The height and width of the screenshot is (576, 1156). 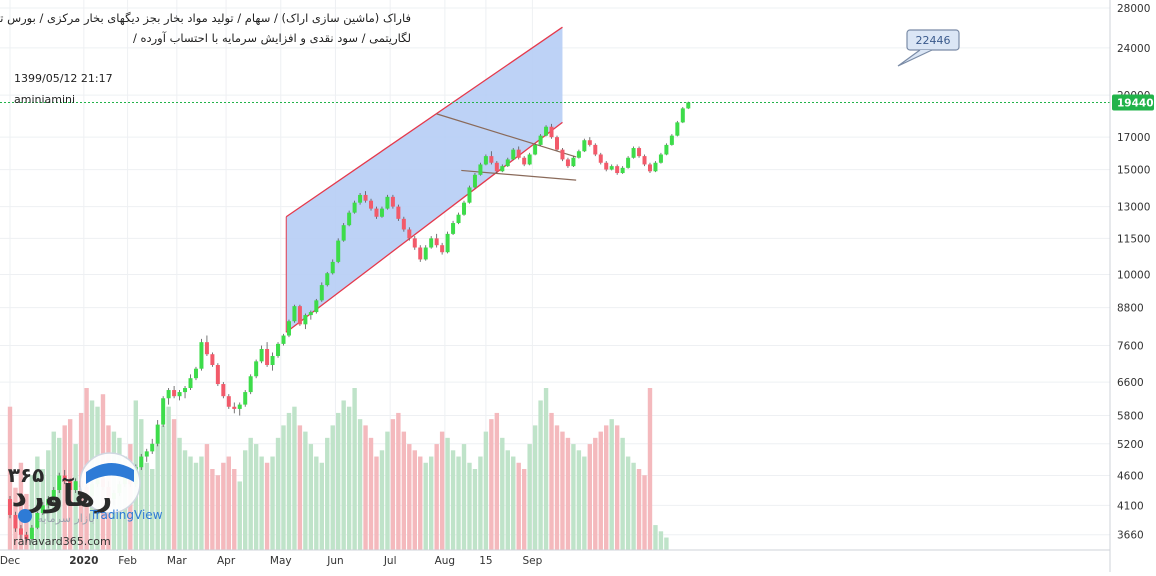 I want to click on logo-brand-fa: رهآورد, so click(x=62, y=495).